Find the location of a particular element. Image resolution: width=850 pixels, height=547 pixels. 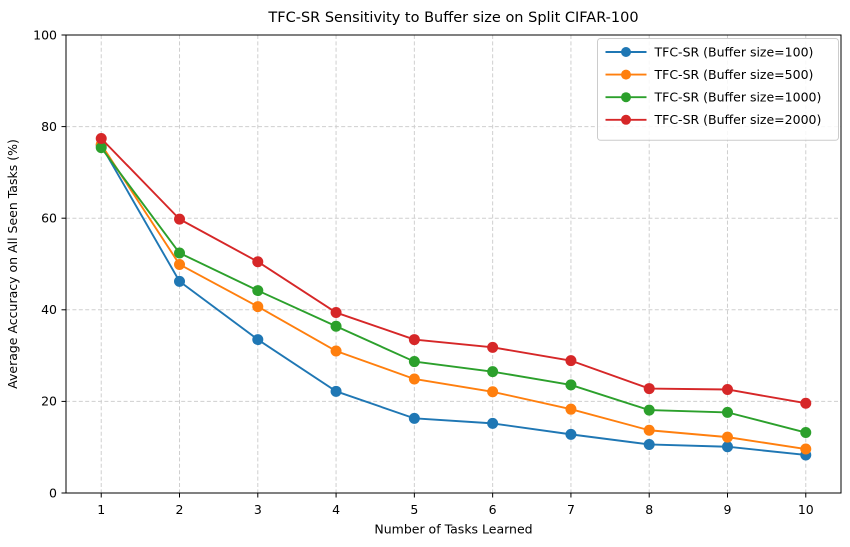

y-tick-label: 80 is located at coordinates (49, 126).